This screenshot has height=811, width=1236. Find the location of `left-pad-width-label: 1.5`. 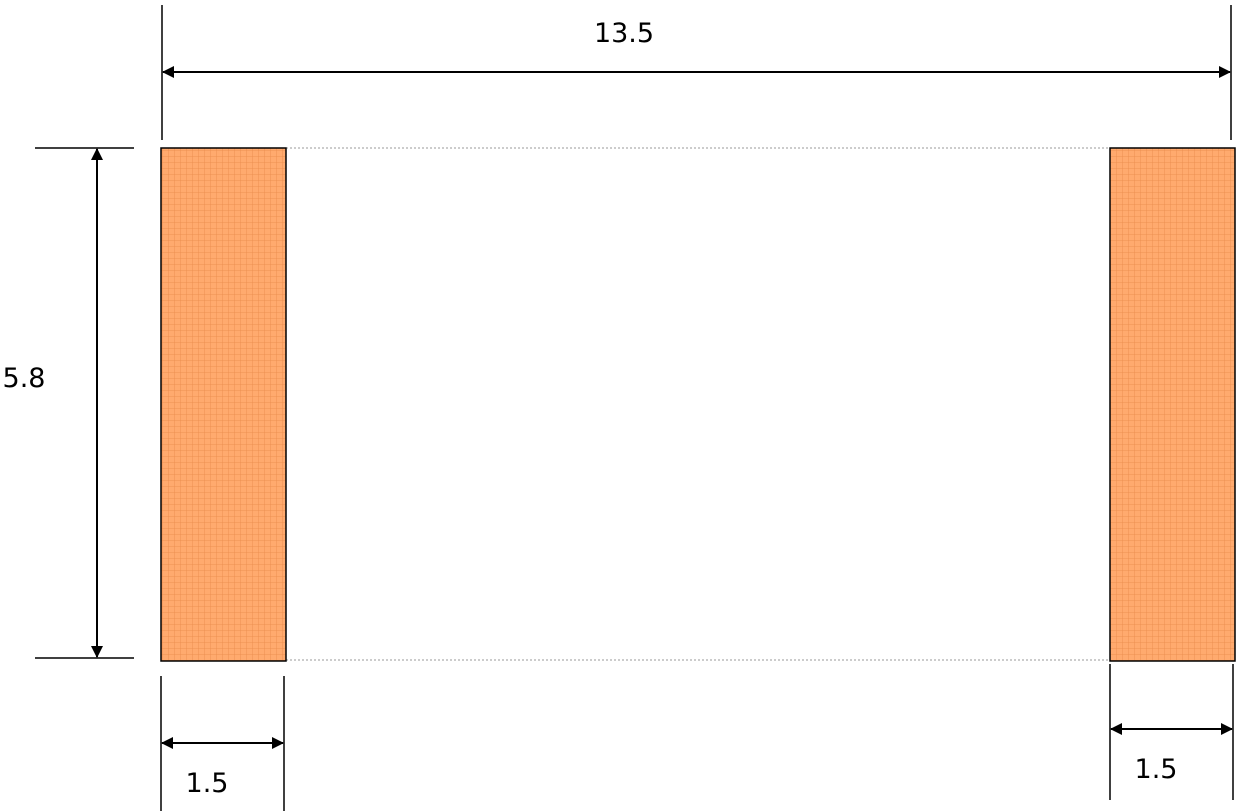

left-pad-width-label: 1.5 is located at coordinates (207, 783).